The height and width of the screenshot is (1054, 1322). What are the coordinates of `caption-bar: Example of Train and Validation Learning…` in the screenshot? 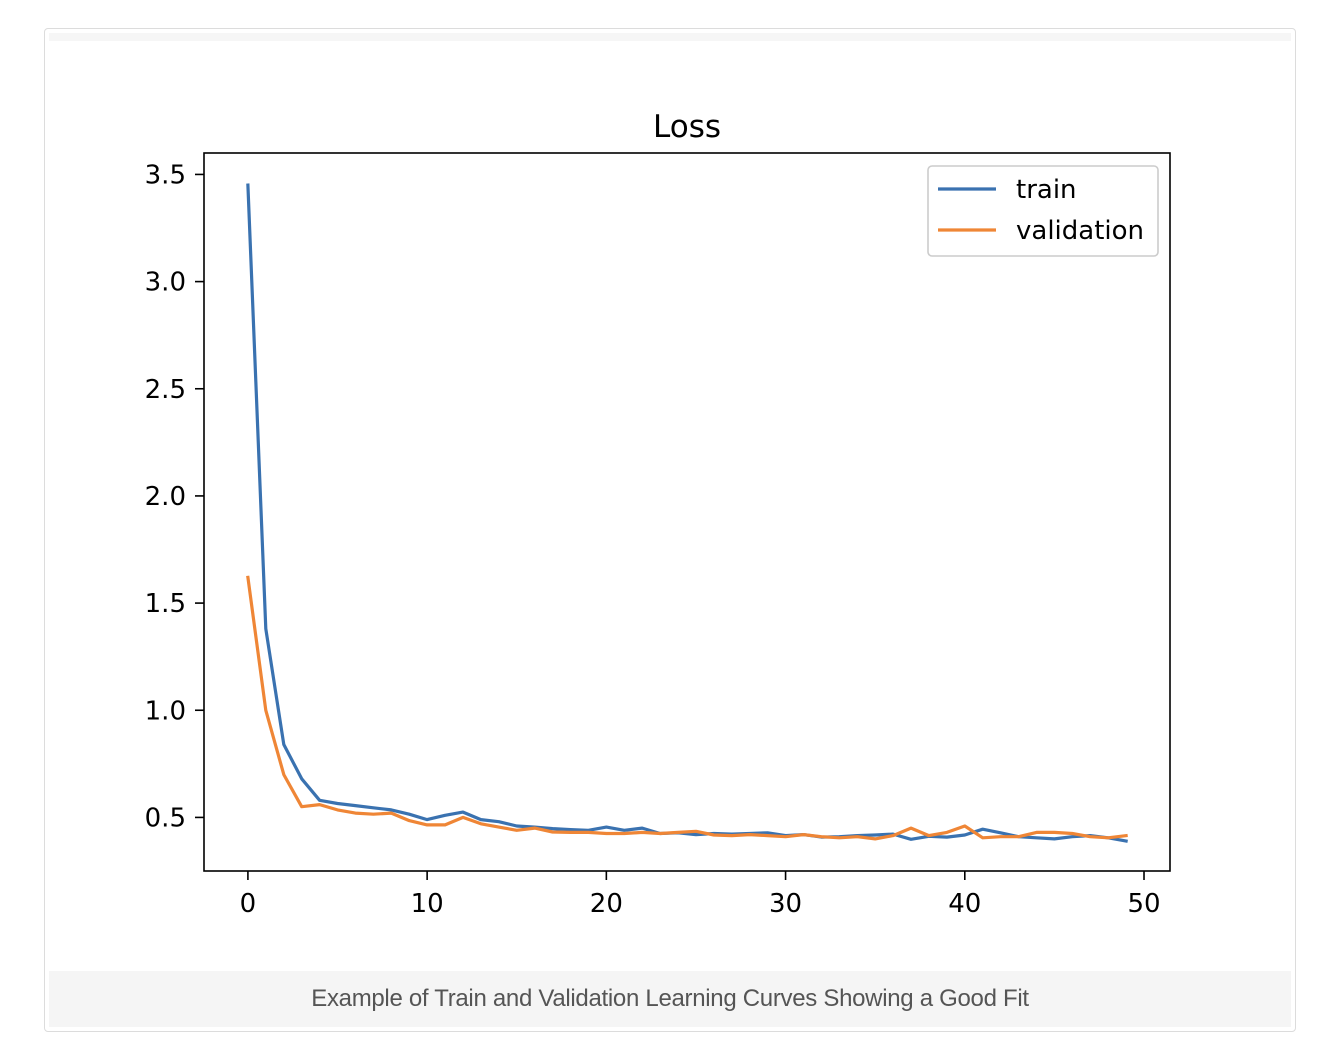 It's located at (670, 999).